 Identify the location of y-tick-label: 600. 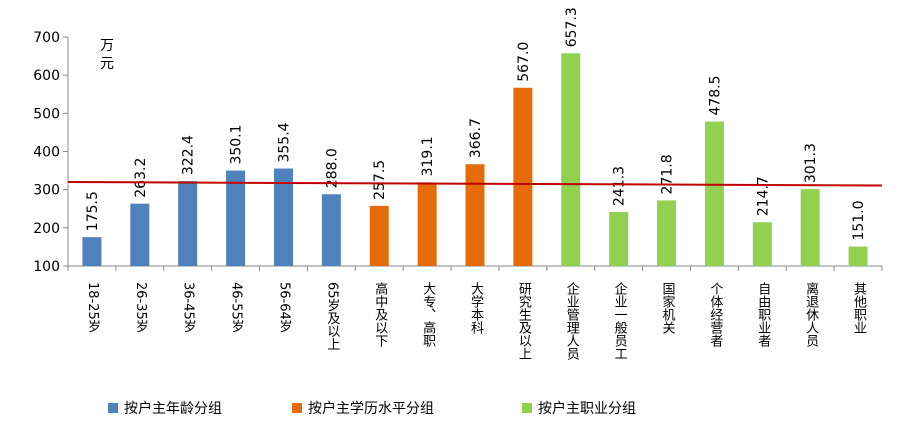
(46, 76).